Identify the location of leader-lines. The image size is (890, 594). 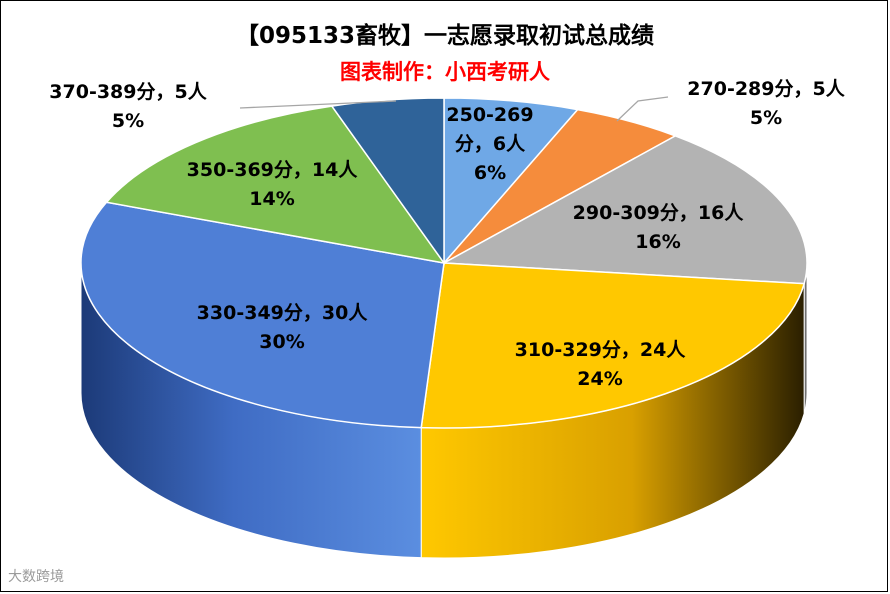
(454, 109).